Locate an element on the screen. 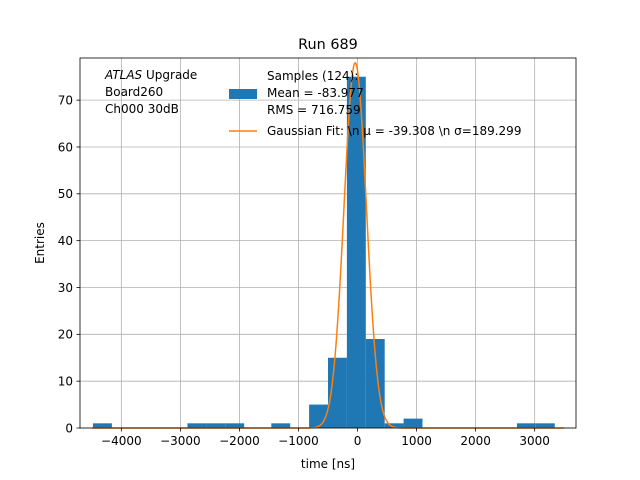  x-tick-label: −4000 is located at coordinates (121, 441).